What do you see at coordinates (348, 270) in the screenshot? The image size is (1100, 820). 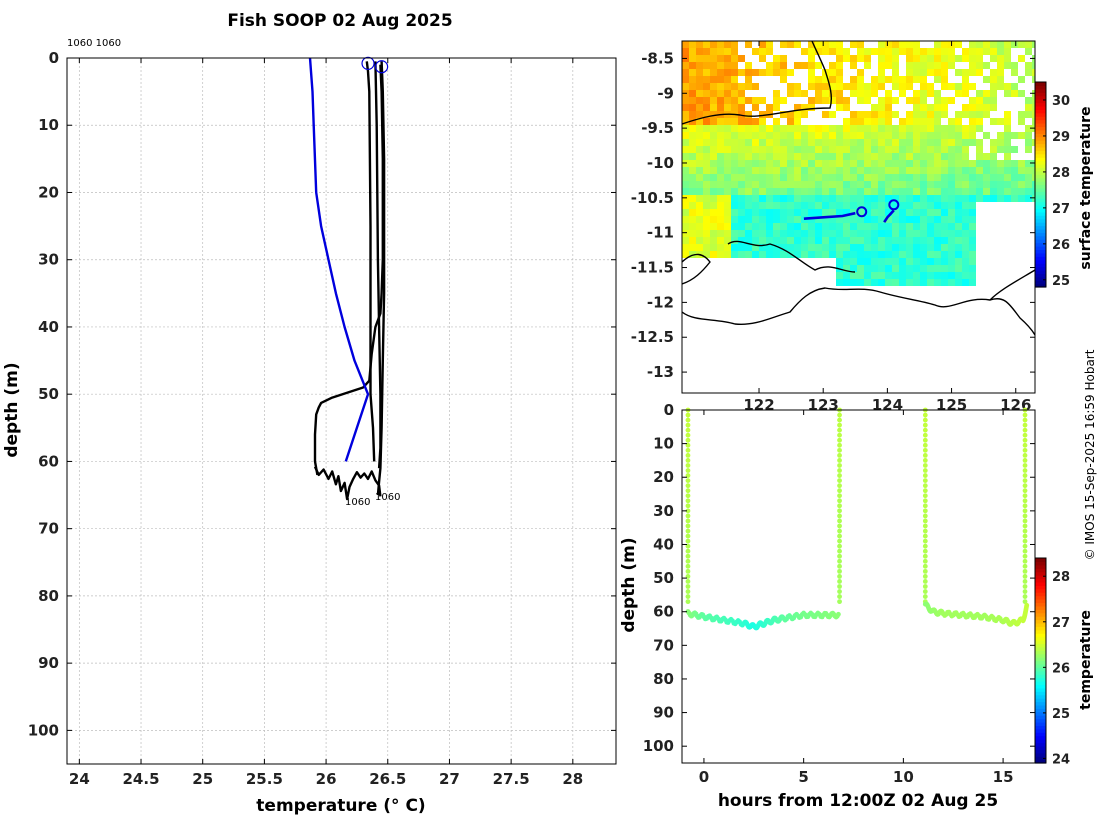 I see `profile-series-line` at bounding box center [348, 270].